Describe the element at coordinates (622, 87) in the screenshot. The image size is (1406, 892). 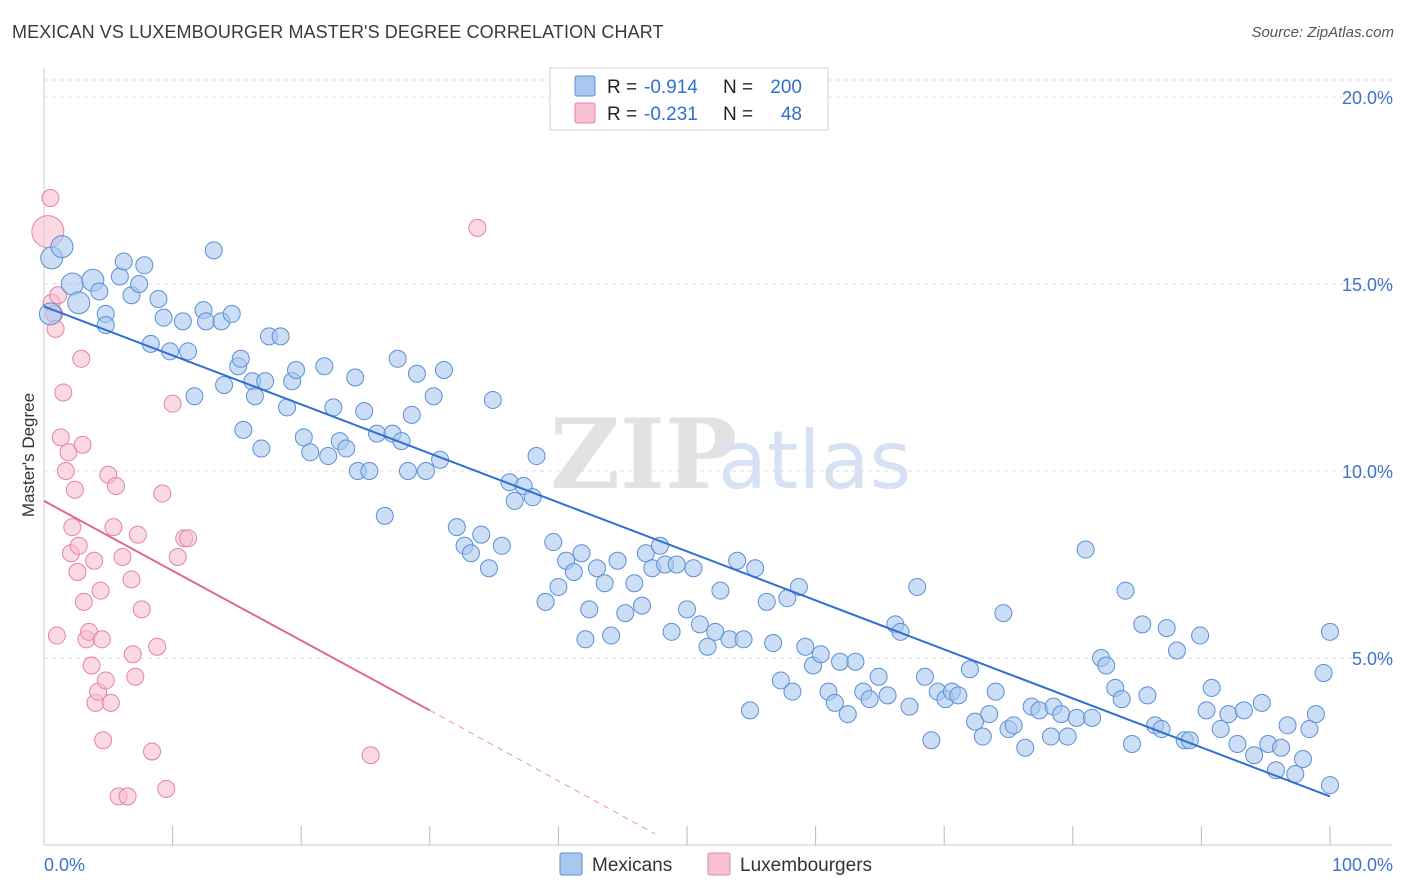
I see `legend-r-label-1: R =` at that location.